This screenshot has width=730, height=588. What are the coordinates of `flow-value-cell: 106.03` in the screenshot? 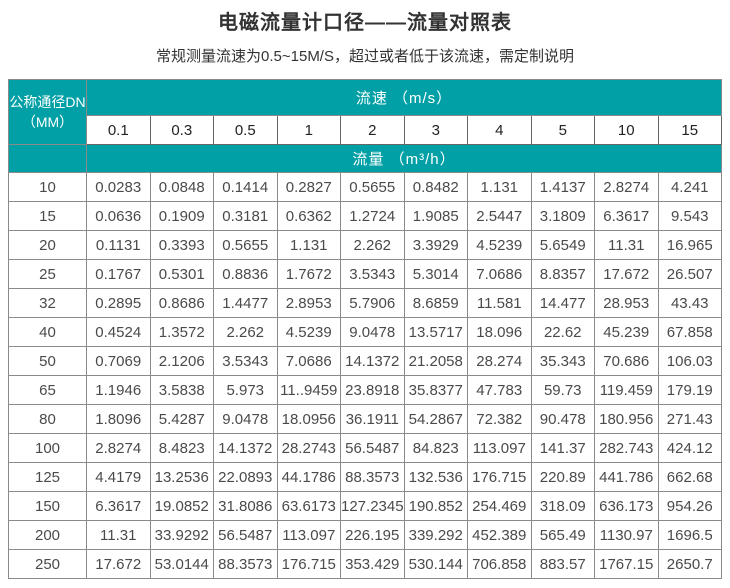 It's located at (689, 361).